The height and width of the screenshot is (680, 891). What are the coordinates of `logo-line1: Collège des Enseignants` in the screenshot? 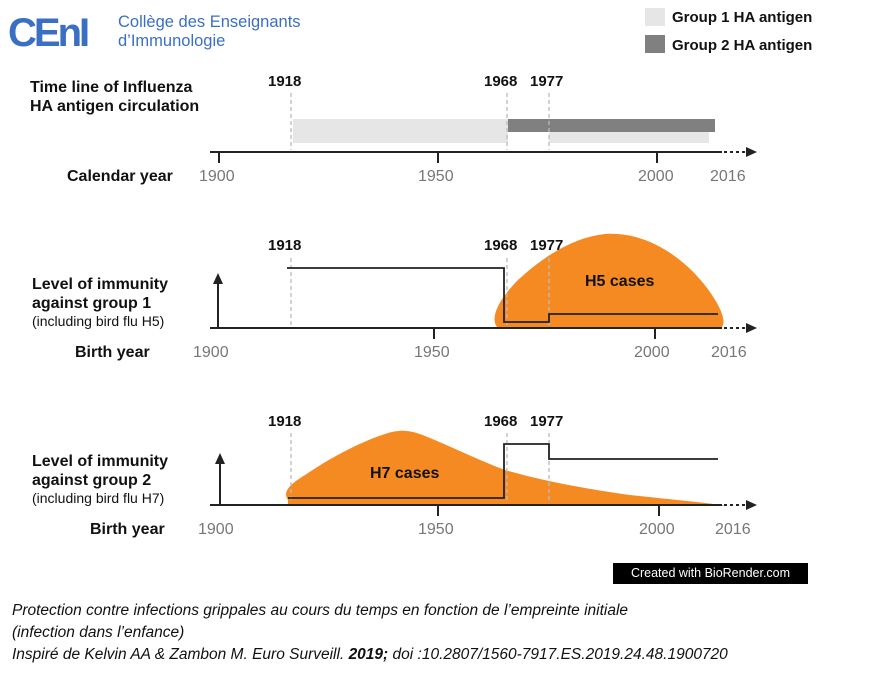 It's located at (209, 22).